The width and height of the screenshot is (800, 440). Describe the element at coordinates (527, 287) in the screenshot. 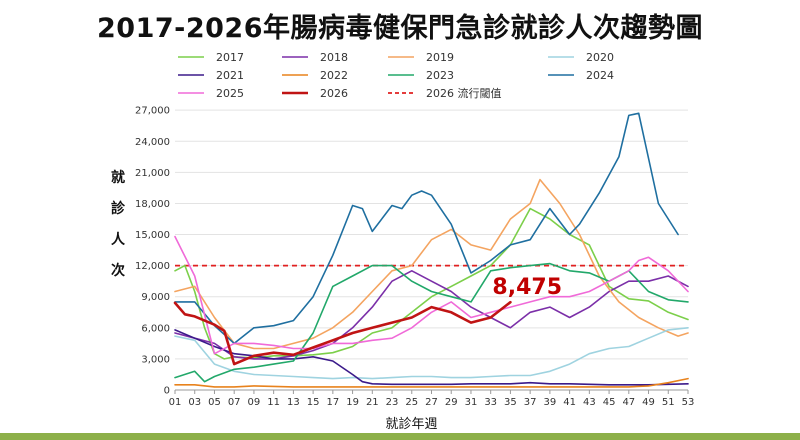

I see `annotation-2026-value: 8,475` at that location.